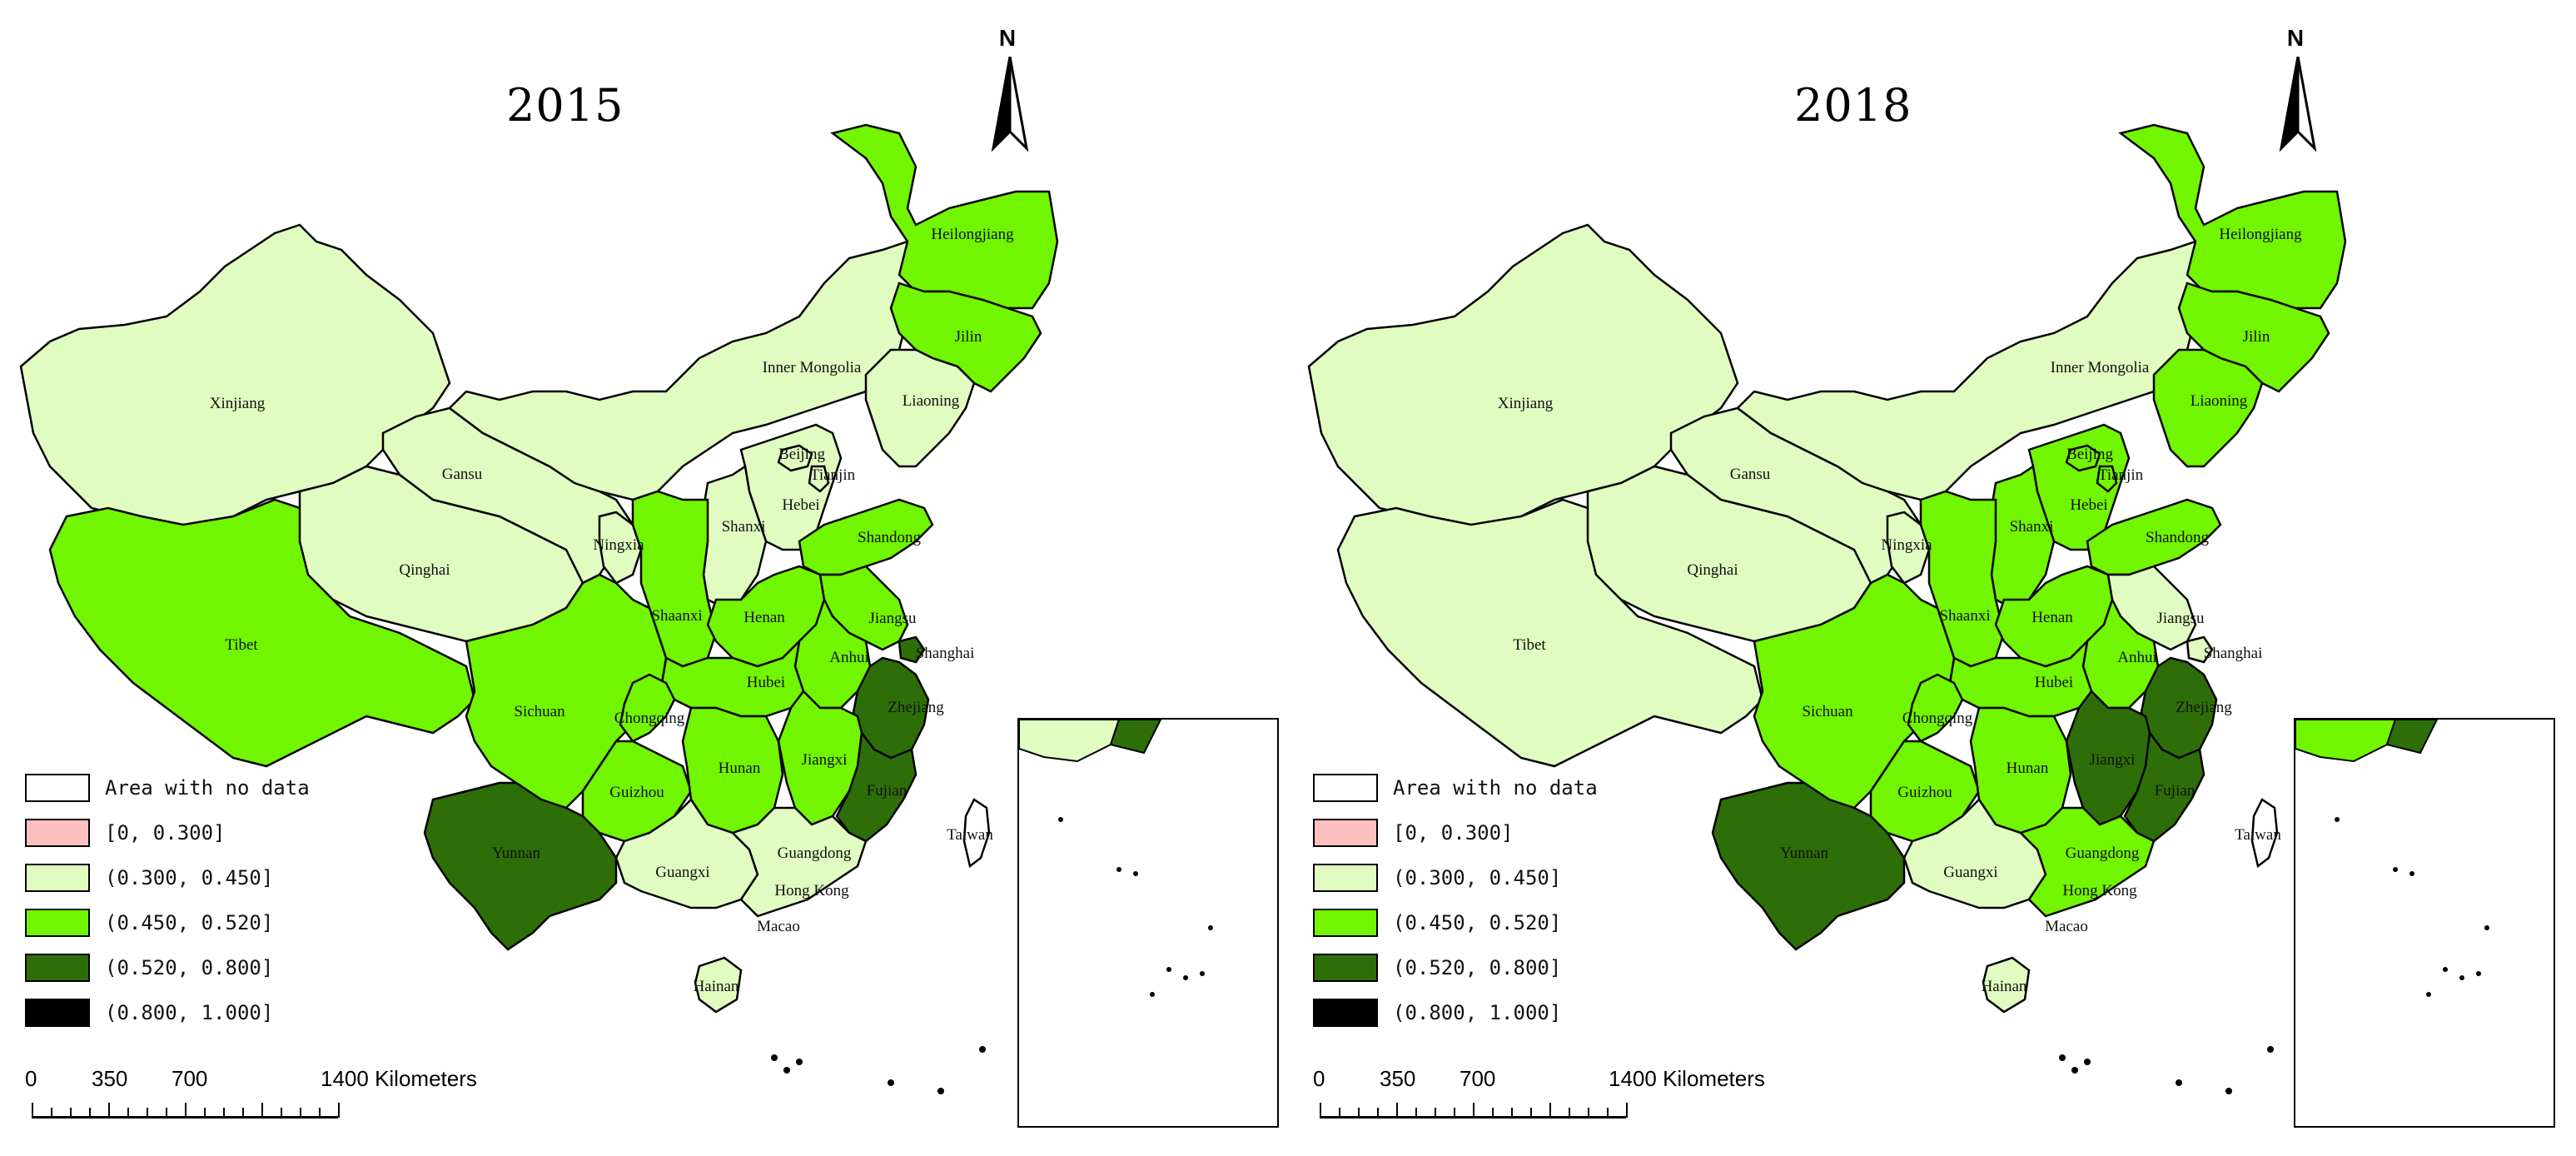 The width and height of the screenshot is (2576, 1156). Describe the element at coordinates (462, 474) in the screenshot. I see `region-label: Gansu` at that location.